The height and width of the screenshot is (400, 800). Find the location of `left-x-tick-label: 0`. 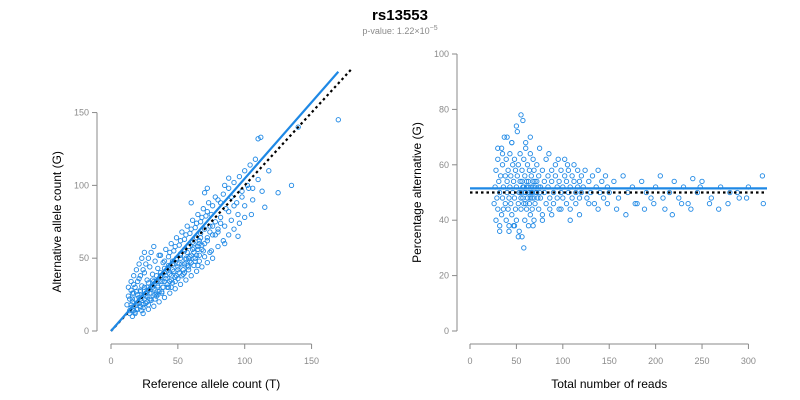

left-x-tick-label: 0 is located at coordinates (110, 361).